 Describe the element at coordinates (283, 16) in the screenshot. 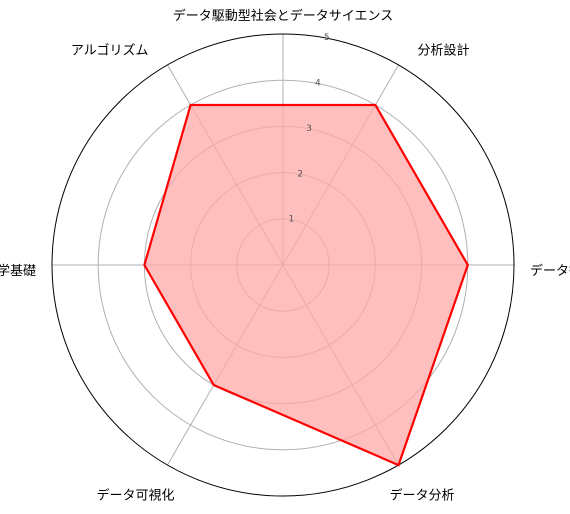

I see `chart-title: データ駆動型社会とデータサイエンス` at that location.